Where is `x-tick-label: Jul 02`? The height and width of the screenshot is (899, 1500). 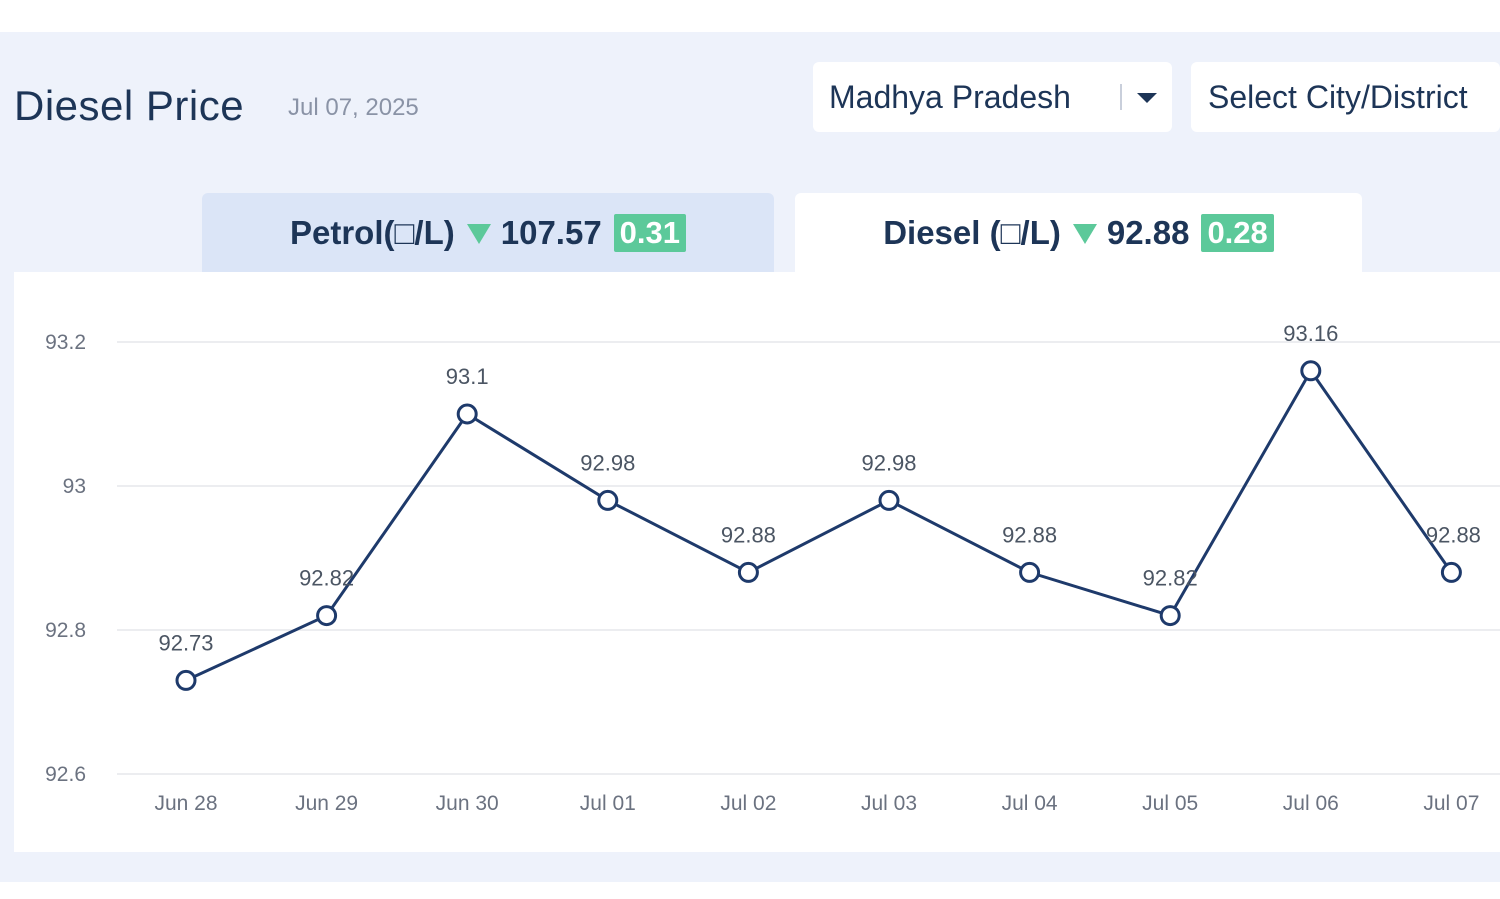
x-tick-label: Jul 02 is located at coordinates (748, 803).